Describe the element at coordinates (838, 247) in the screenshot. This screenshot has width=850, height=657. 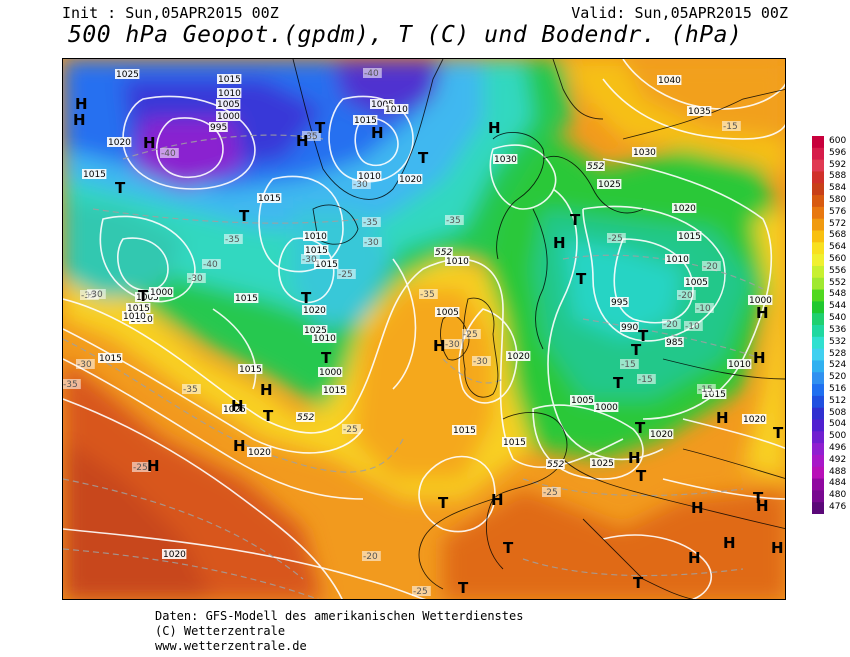
I see `legend-label: 564` at that location.